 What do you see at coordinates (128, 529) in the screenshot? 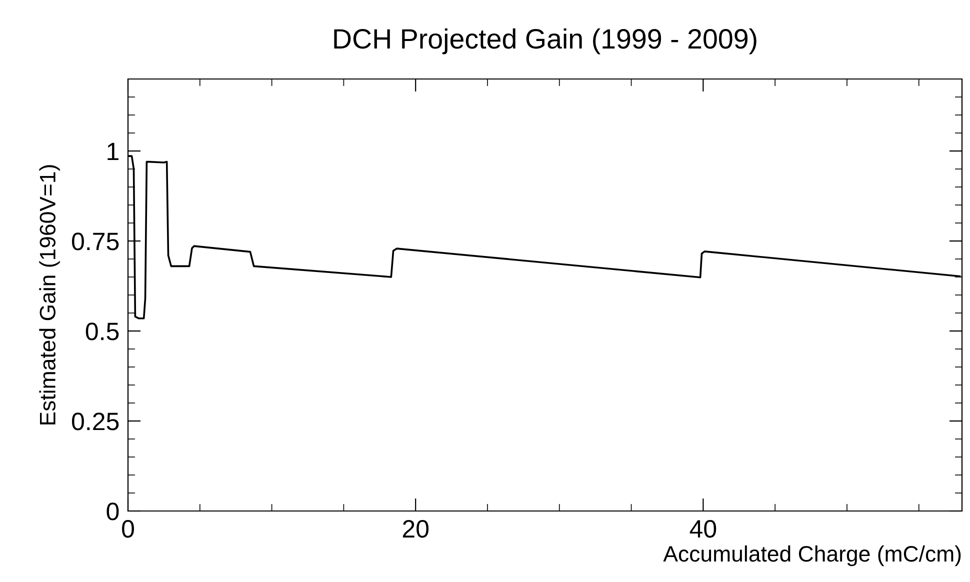
I see `x-tick-label: 0` at bounding box center [128, 529].